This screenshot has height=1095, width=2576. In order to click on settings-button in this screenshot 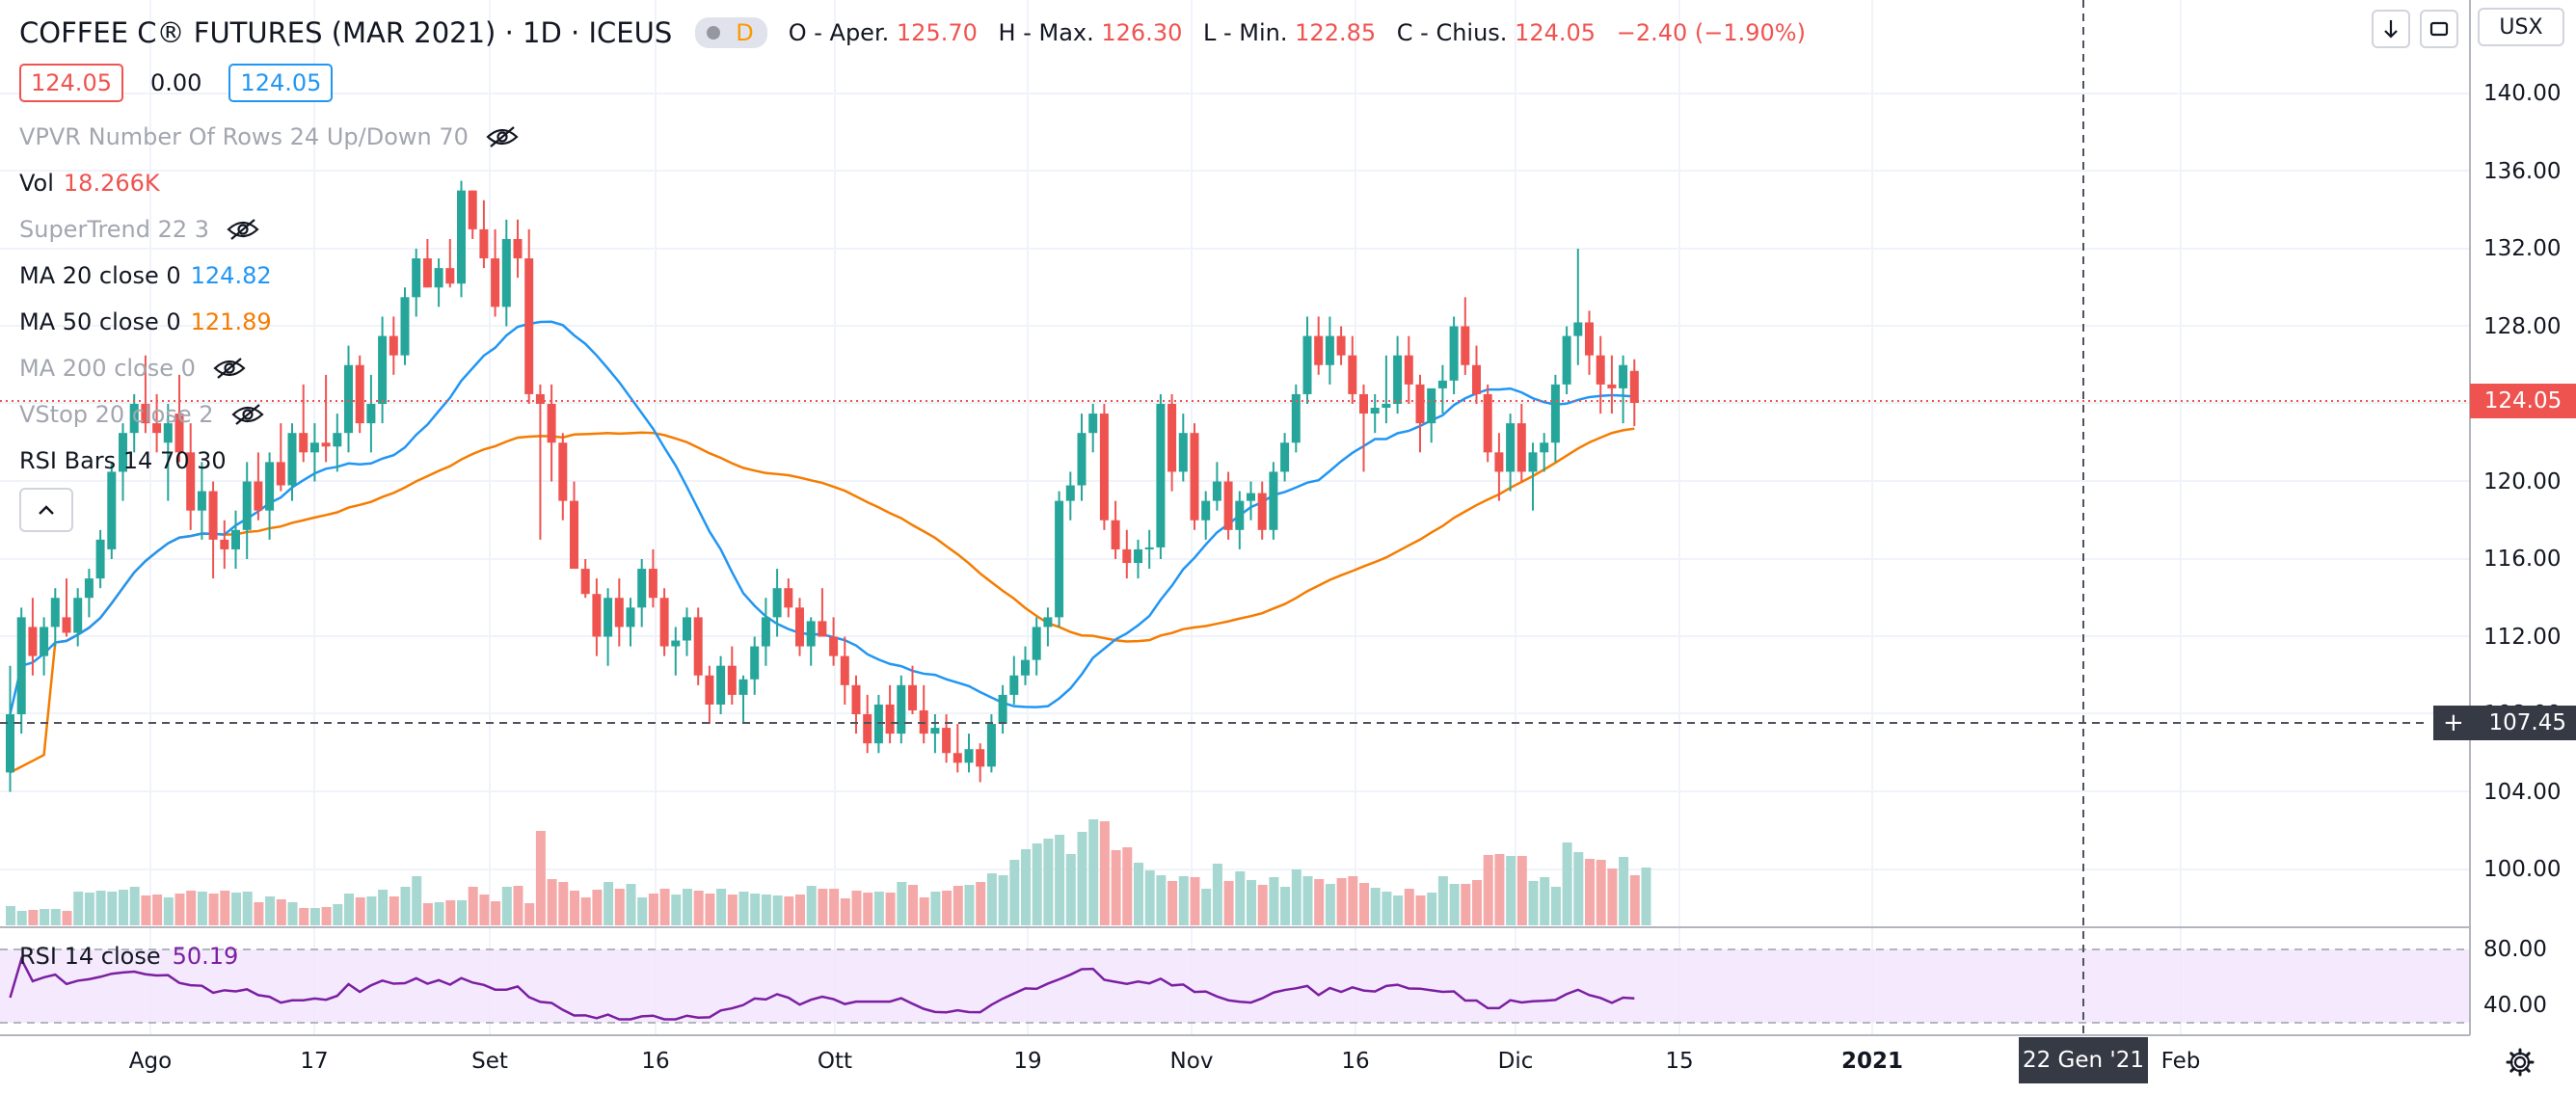, I will do `click(2520, 1062)`.